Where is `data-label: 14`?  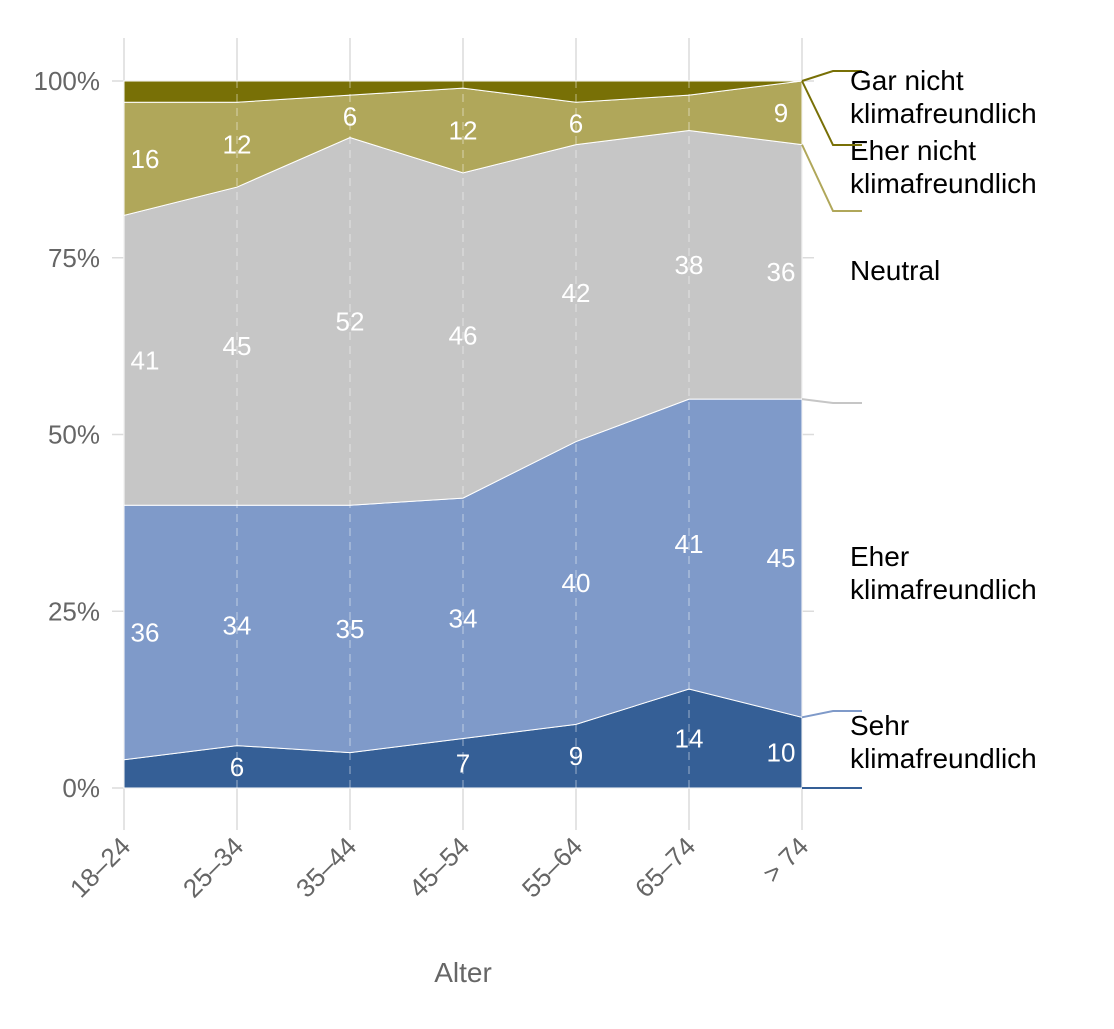 data-label: 14 is located at coordinates (689, 739).